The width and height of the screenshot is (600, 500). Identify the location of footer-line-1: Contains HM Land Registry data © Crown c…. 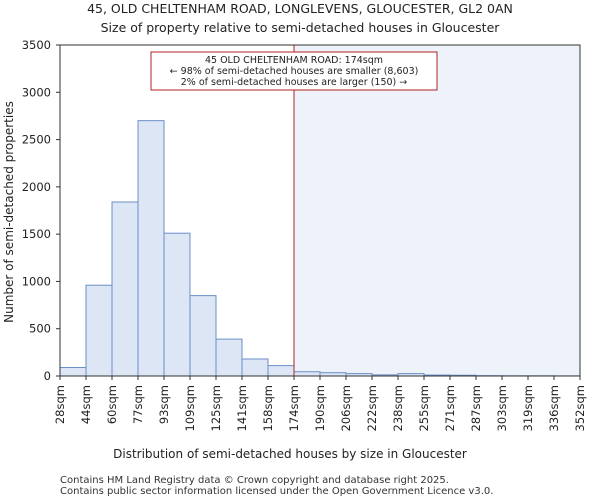
(254, 480).